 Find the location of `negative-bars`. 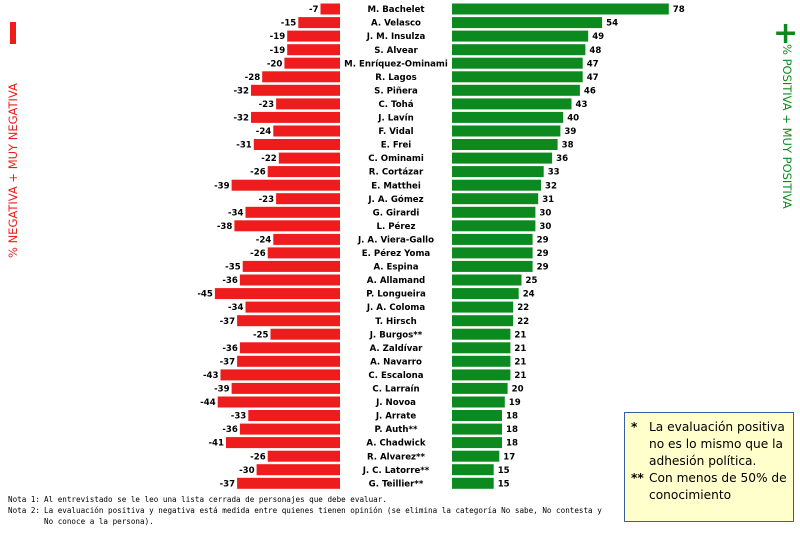

negative-bars is located at coordinates (277, 246).